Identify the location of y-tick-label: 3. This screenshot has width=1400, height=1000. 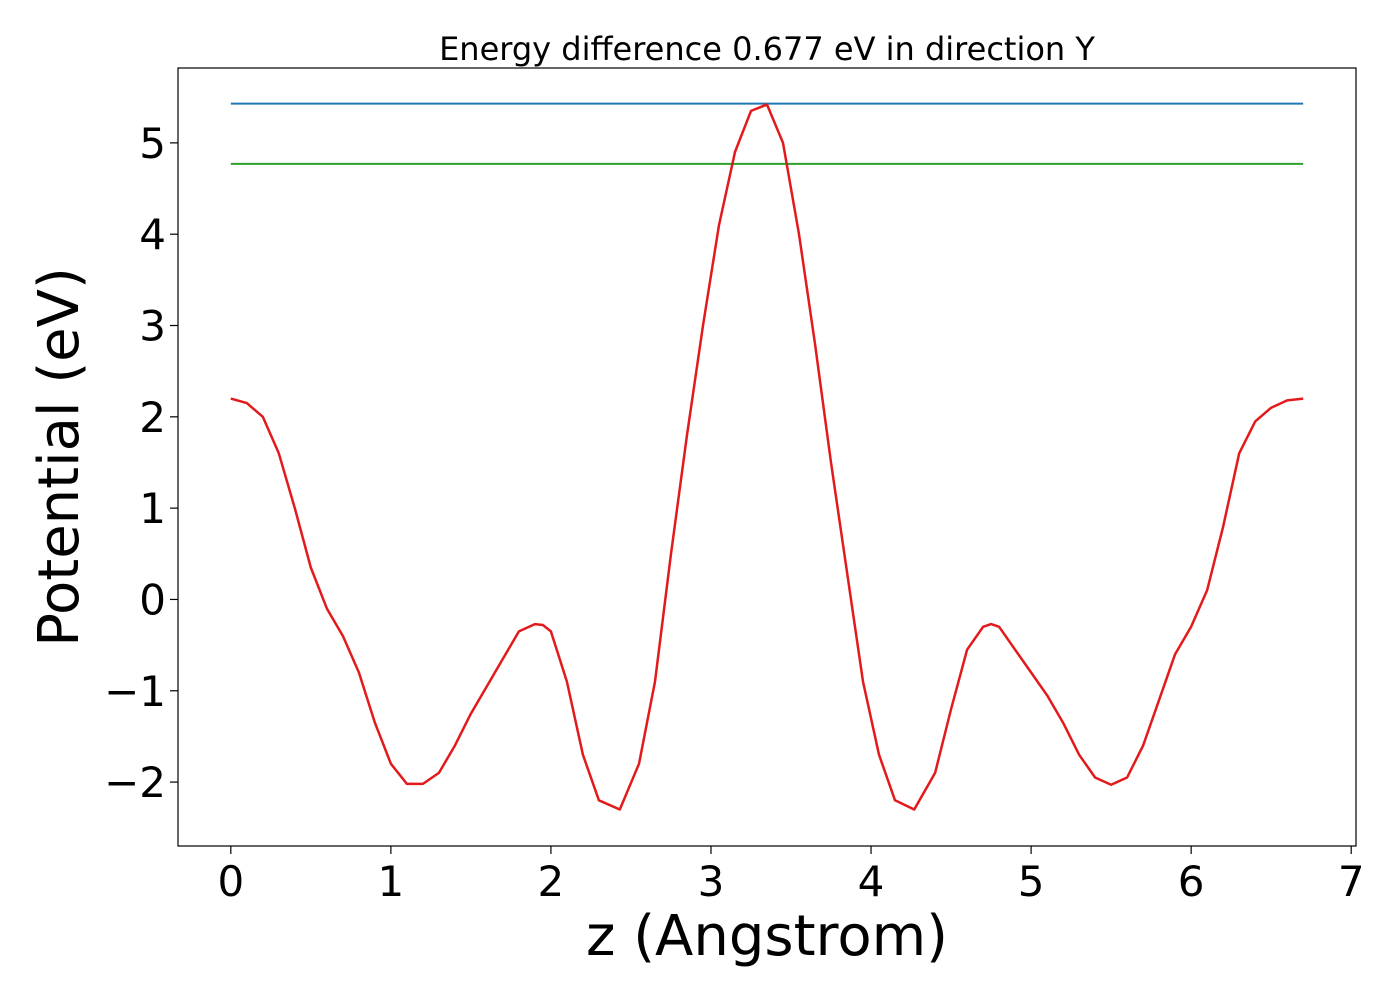
(152, 326).